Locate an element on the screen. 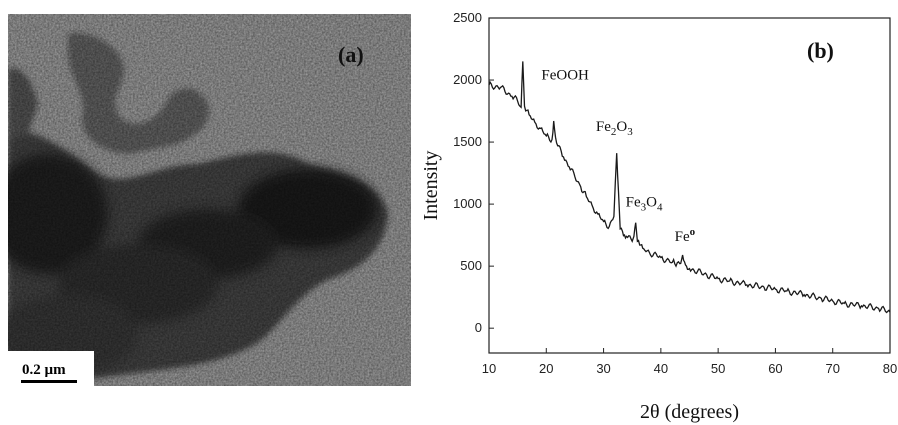 This screenshot has height=425, width=898. peak-label: Feo is located at coordinates (685, 235).